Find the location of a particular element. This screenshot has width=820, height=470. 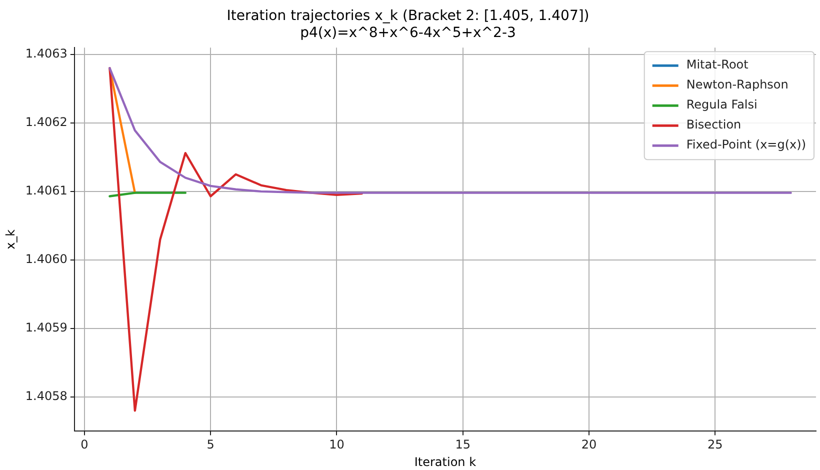

x-axis-title: Iteration k is located at coordinates (445, 461).